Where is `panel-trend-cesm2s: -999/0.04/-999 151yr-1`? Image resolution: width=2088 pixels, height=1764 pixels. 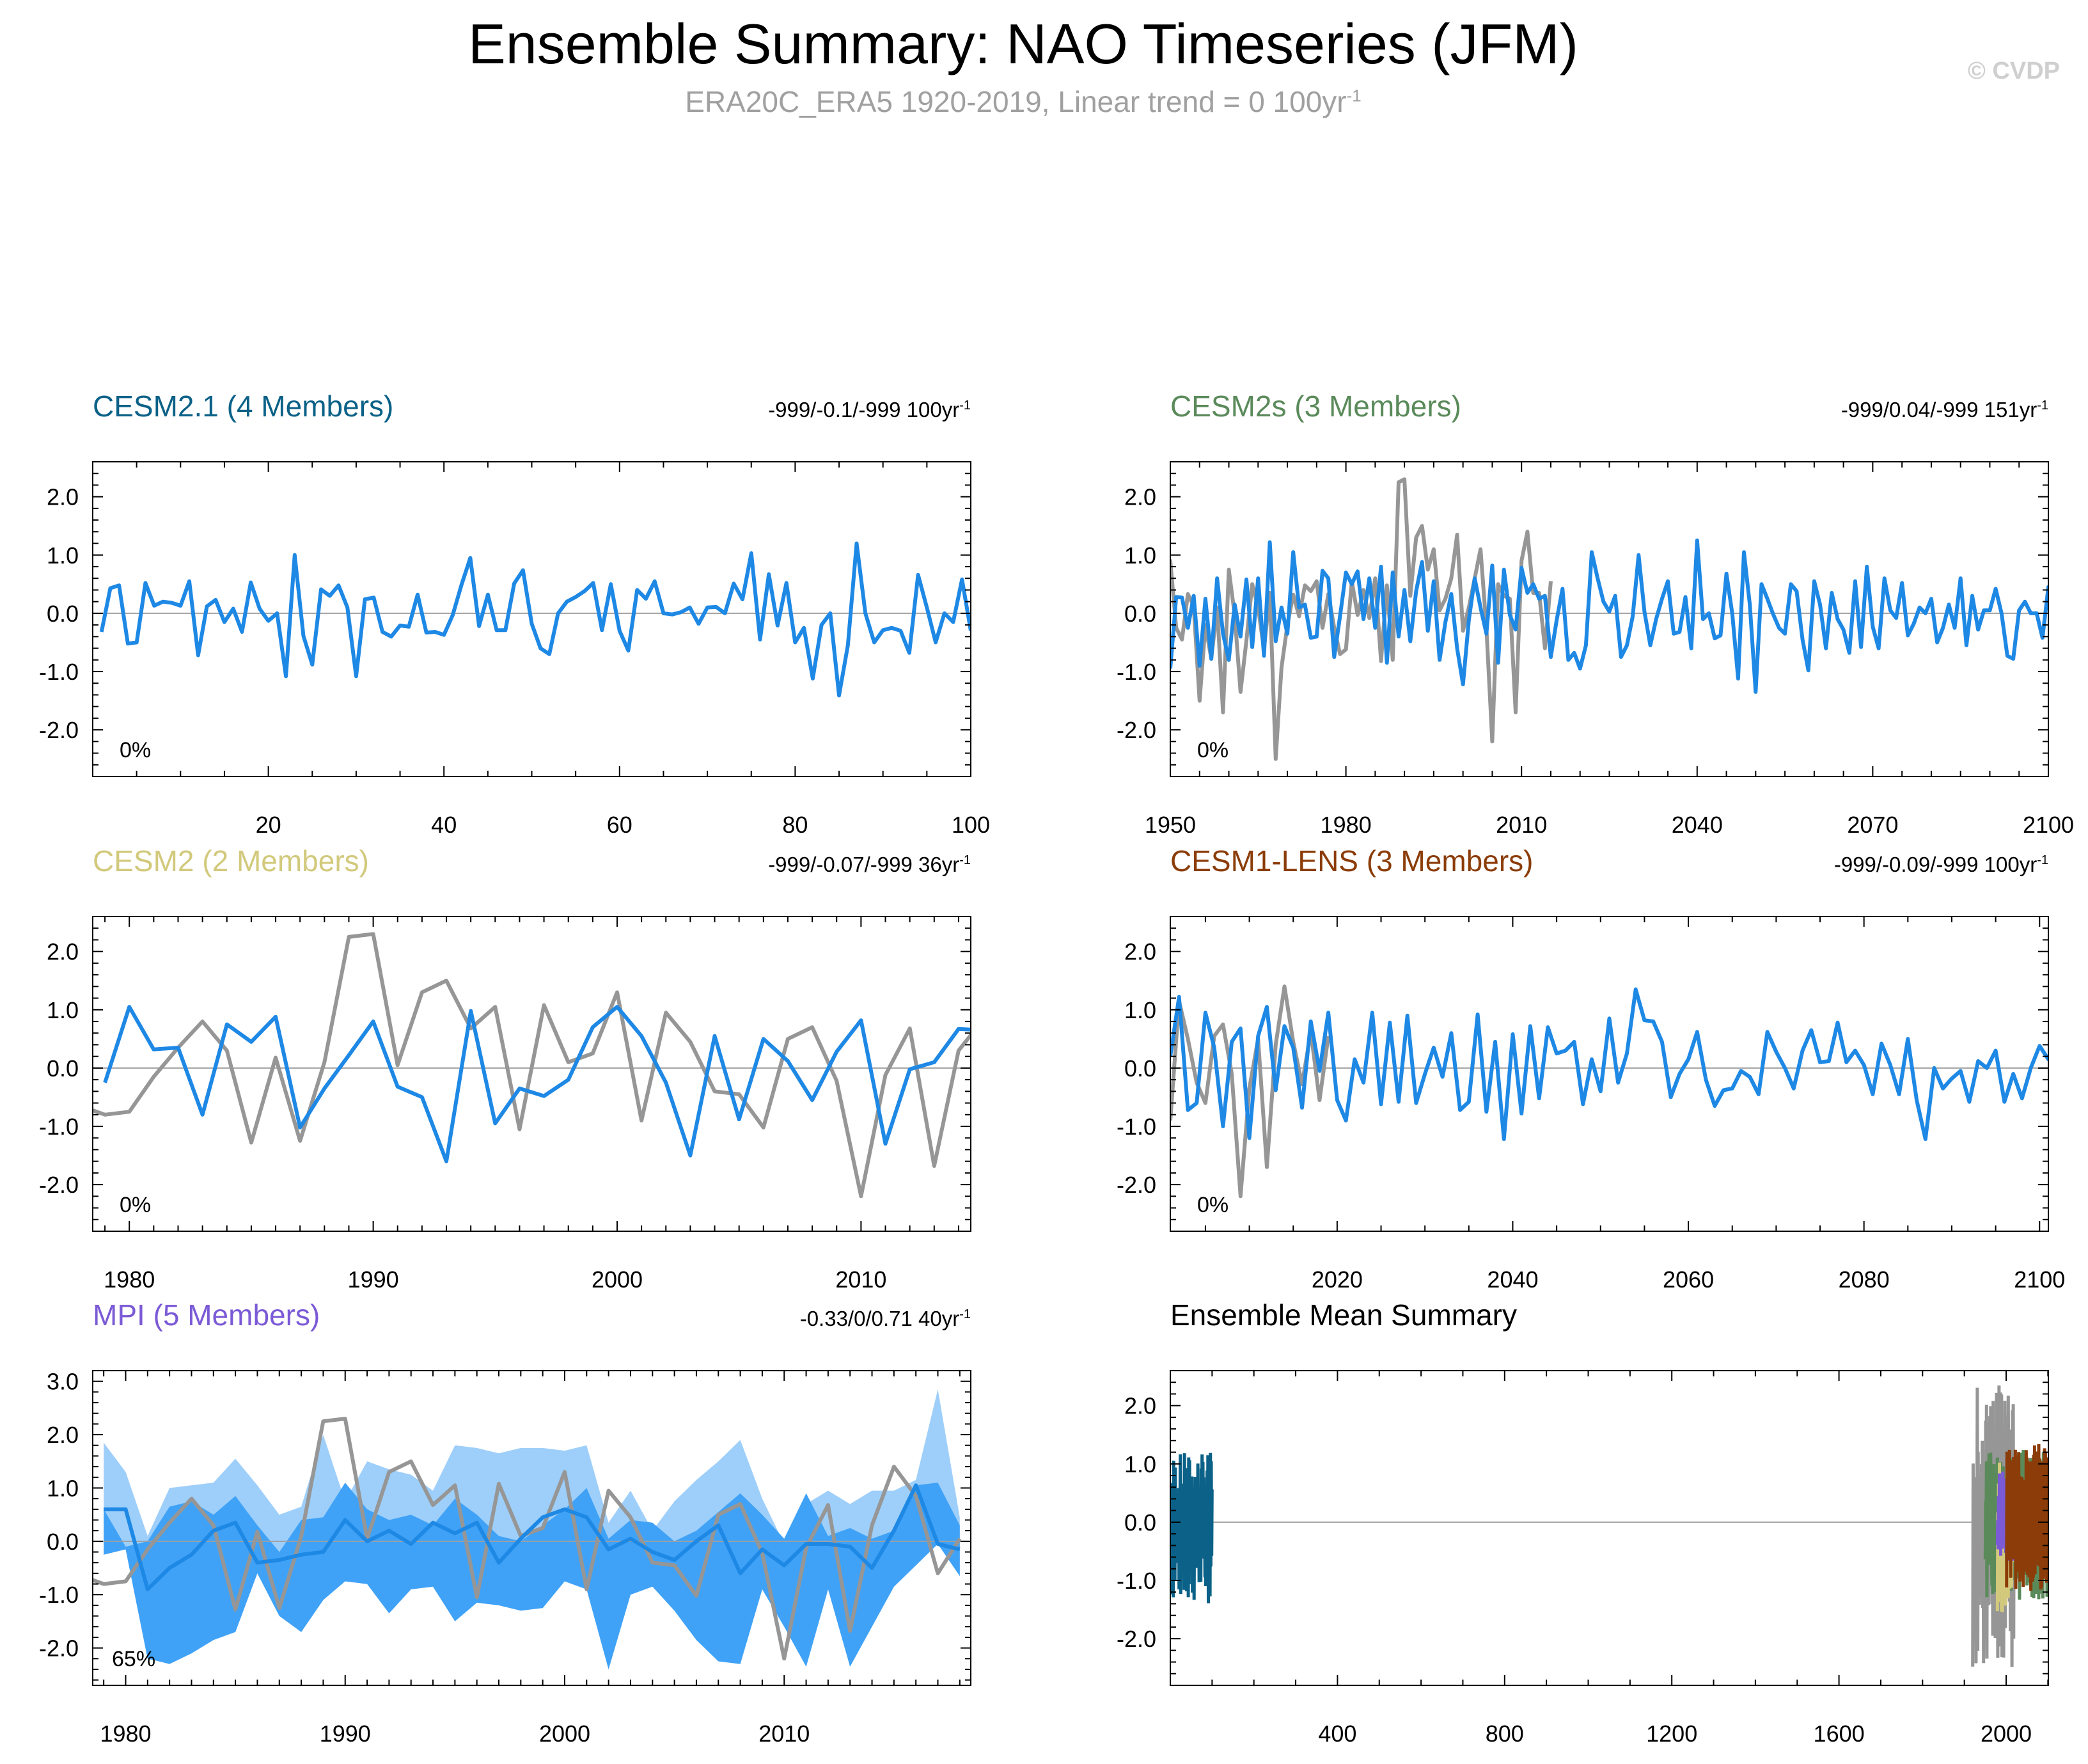
panel-trend-cesm2s: -999/0.04/-999 151yr-1 is located at coordinates (1944, 410).